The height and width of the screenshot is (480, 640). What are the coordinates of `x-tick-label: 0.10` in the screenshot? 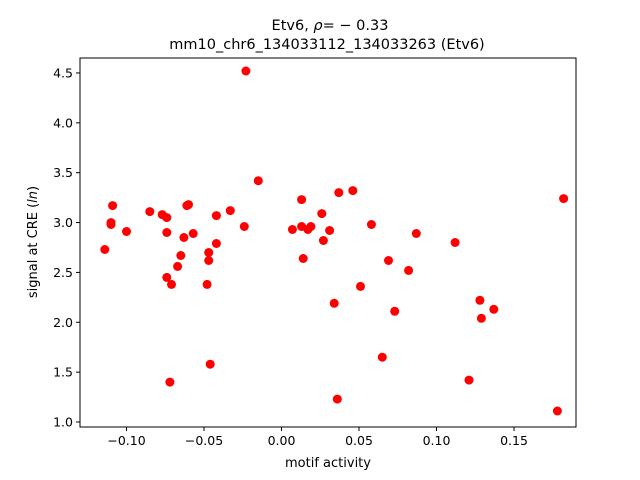 It's located at (437, 440).